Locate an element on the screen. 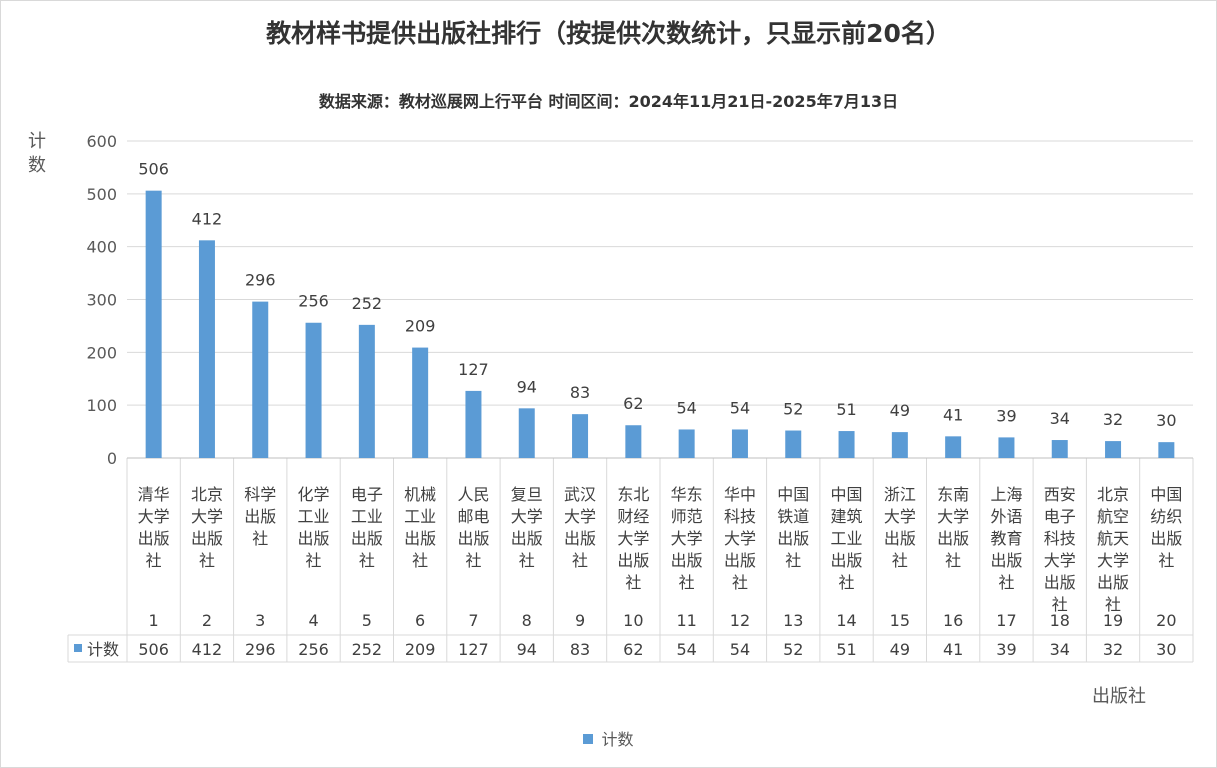 The image size is (1217, 768). table-value: 52 is located at coordinates (793, 649).